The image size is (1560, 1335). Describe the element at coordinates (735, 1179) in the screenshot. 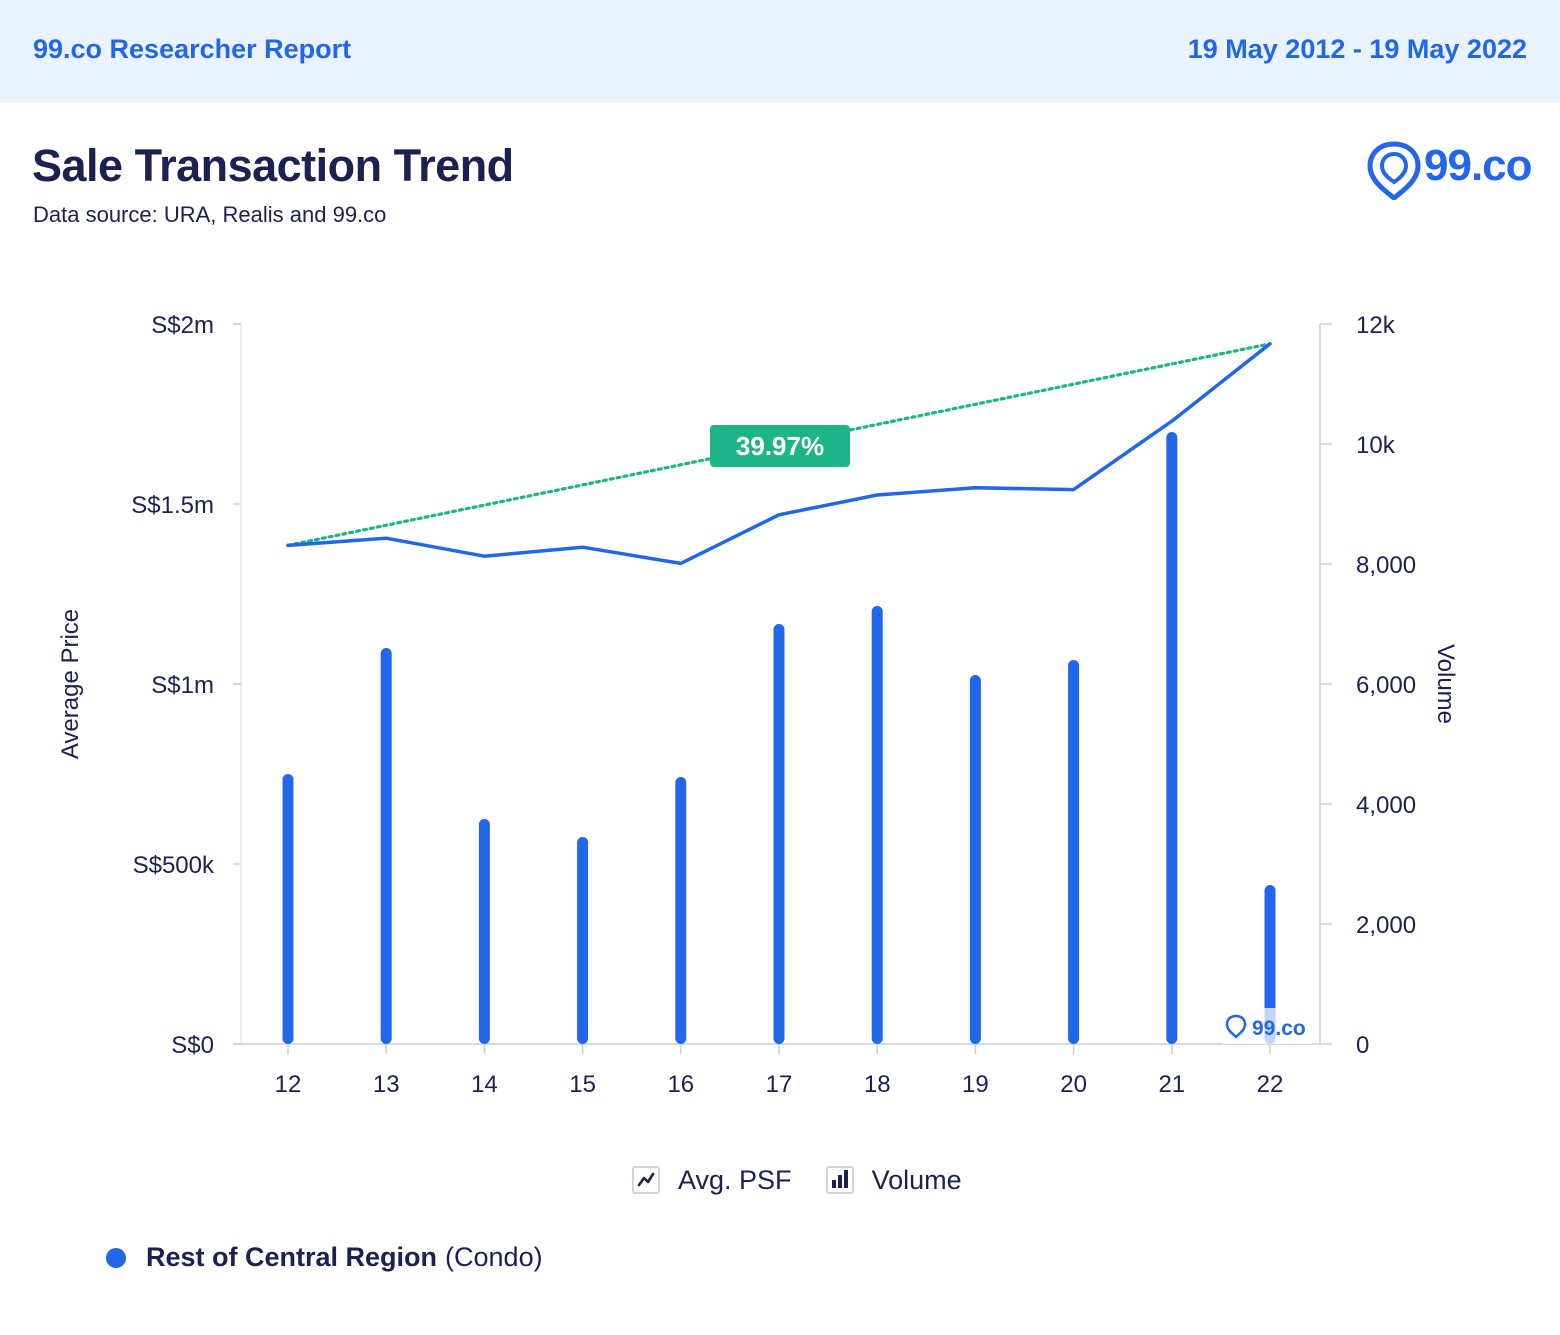

I see `legend-label-avg-psf: Avg. PSF` at that location.